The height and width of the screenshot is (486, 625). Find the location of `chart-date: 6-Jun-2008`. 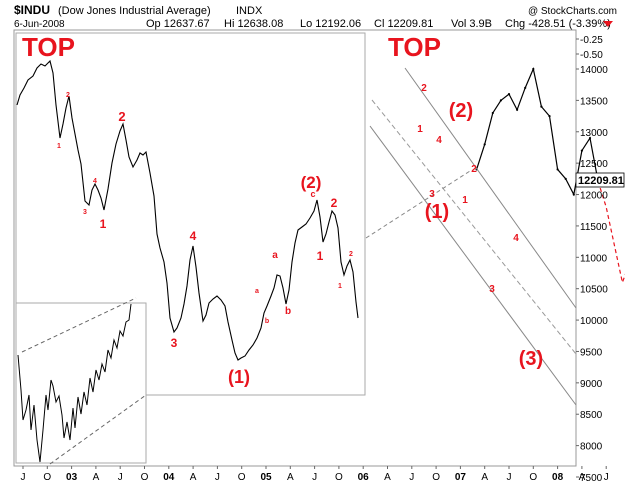

chart-date: 6-Jun-2008 is located at coordinates (39, 24).